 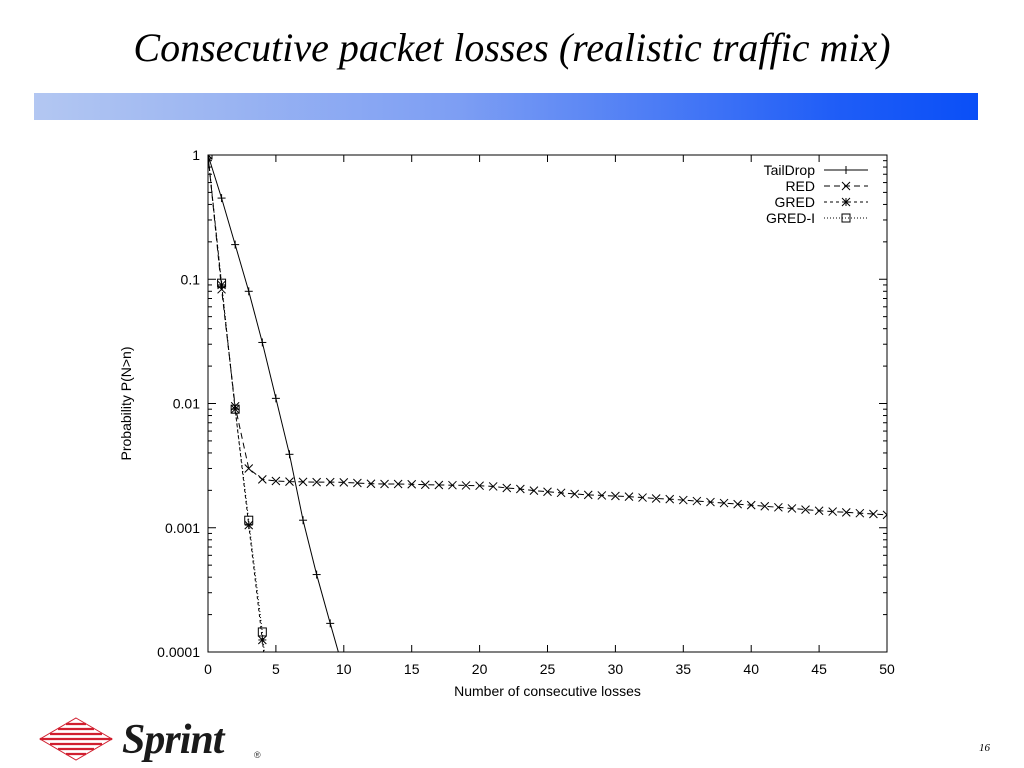 I want to click on x-tick-label: 25, so click(x=548, y=669).